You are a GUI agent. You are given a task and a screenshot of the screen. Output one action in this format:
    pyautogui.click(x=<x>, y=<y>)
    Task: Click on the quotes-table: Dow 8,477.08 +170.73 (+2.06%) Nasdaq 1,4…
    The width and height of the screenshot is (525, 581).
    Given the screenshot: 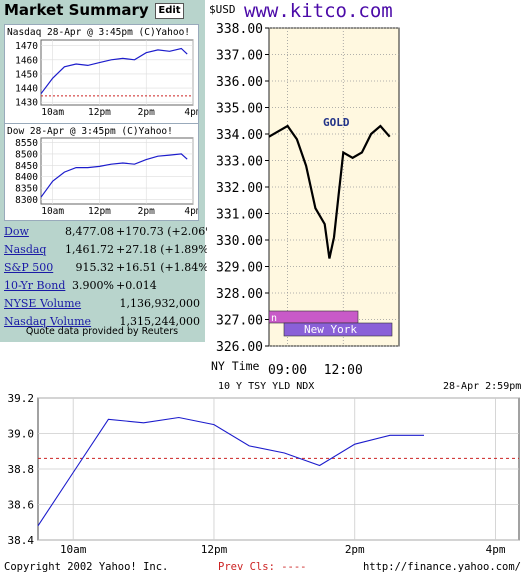 What is the action you would take?
    pyautogui.click(x=112, y=277)
    